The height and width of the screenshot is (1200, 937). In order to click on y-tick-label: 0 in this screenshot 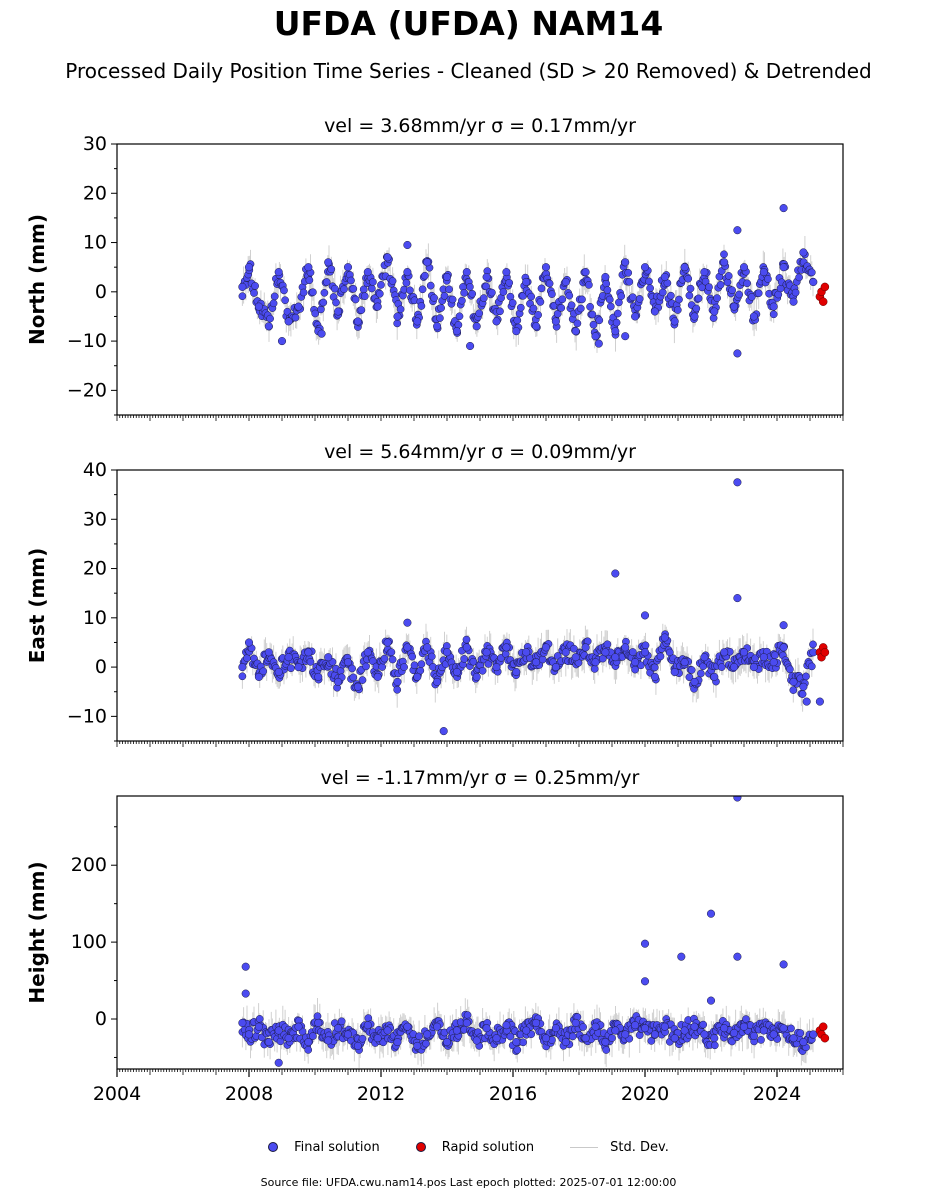, I will do `click(101, 1019)`.